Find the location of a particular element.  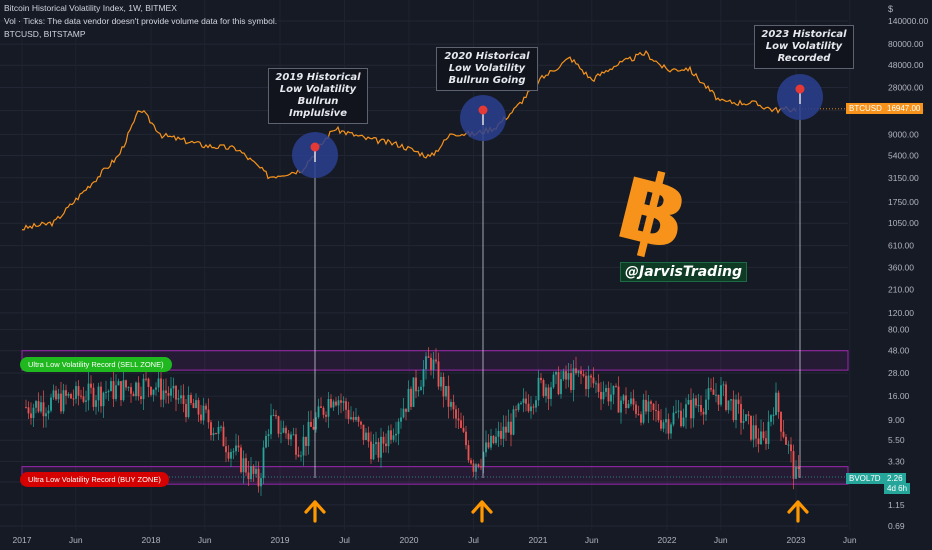

annotation-2023: 2023 Historical Low Volatility Recorded is located at coordinates (804, 47).